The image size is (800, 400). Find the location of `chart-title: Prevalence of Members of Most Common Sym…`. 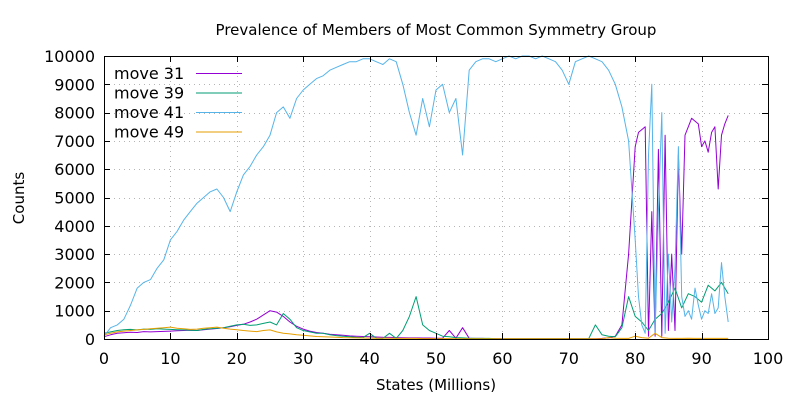

chart-title: Prevalence of Members of Most Common Sym… is located at coordinates (436, 30).